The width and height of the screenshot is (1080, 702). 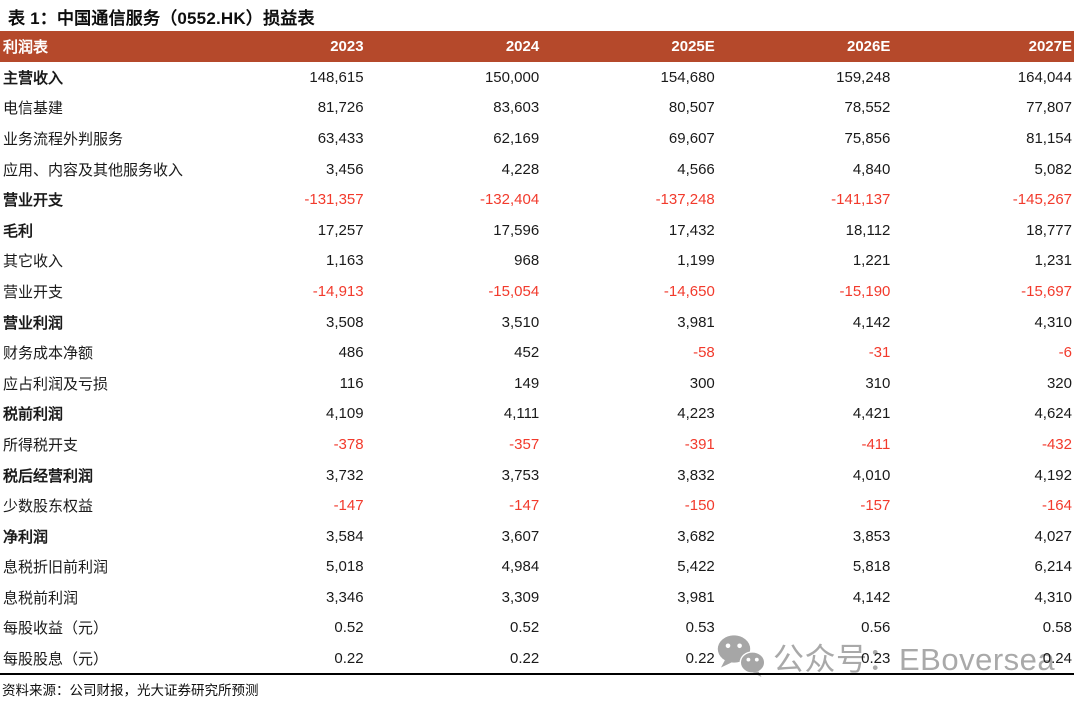 I want to click on cell-value: 1,231, so click(x=1053, y=261).